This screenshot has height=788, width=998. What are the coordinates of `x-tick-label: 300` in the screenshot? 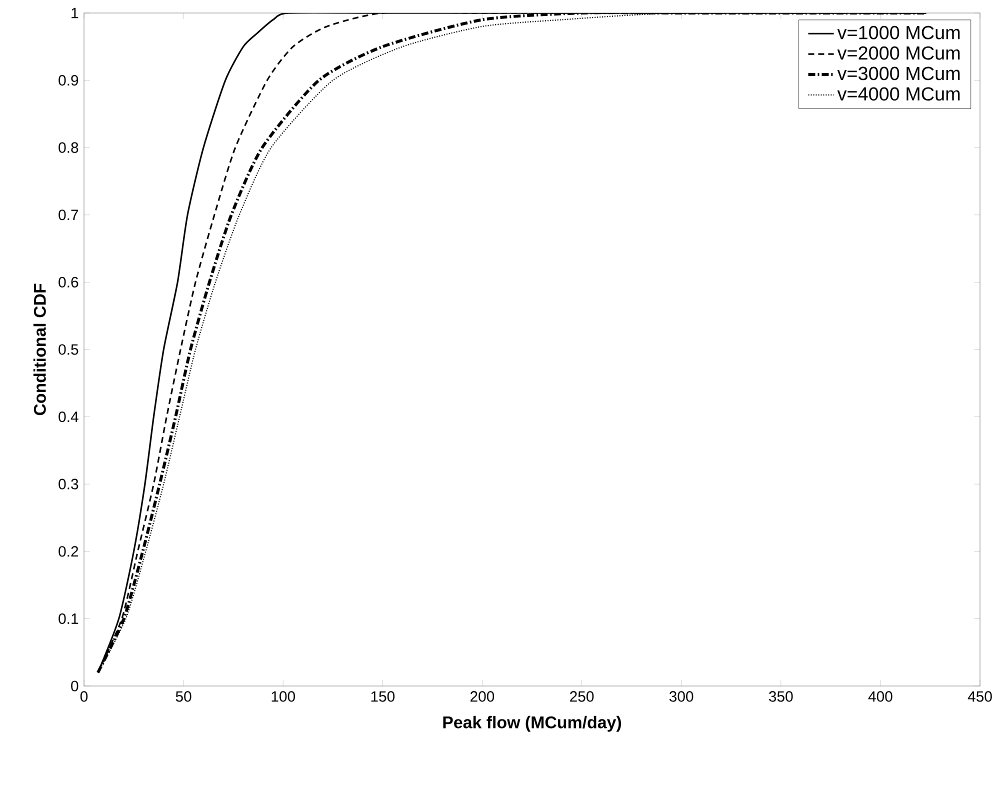 It's located at (681, 696).